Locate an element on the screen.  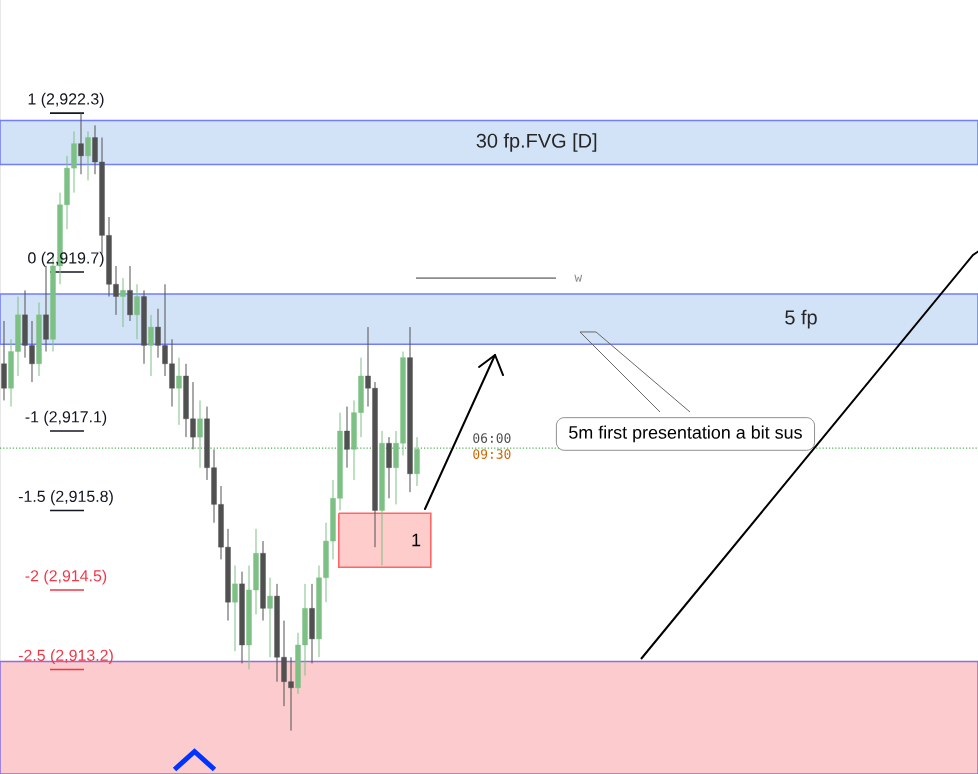
band-label: 30 fp.FVG [D] is located at coordinates (536, 142).